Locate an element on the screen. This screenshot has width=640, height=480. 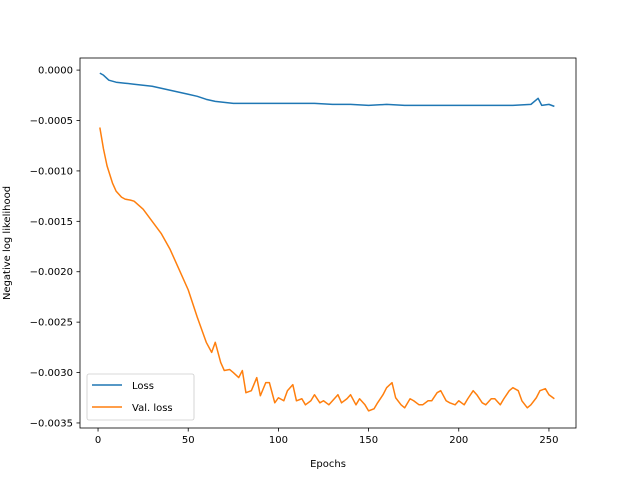
legend: Loss Val. loss is located at coordinates (140, 397).